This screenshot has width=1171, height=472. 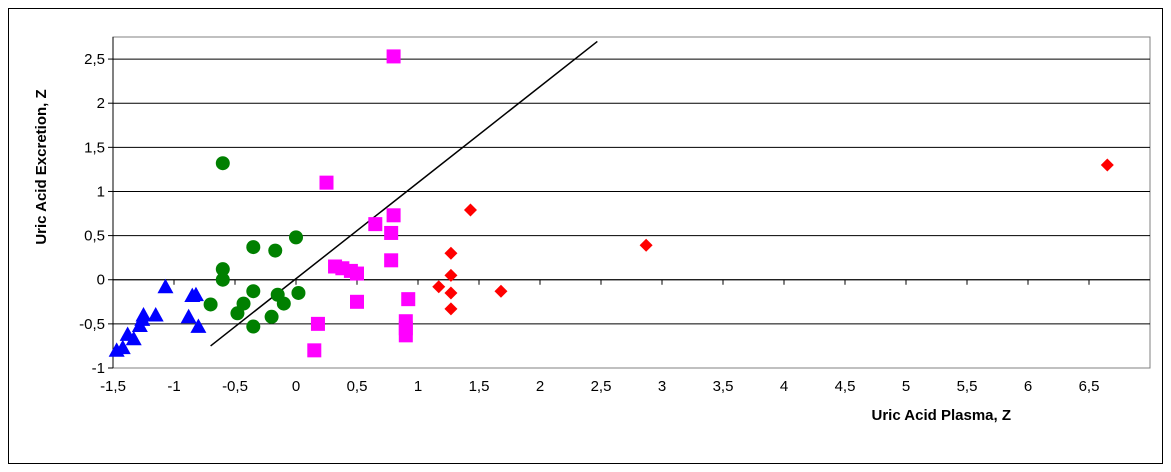 What do you see at coordinates (662, 386) in the screenshot?
I see `x-tick-label: 3` at bounding box center [662, 386].